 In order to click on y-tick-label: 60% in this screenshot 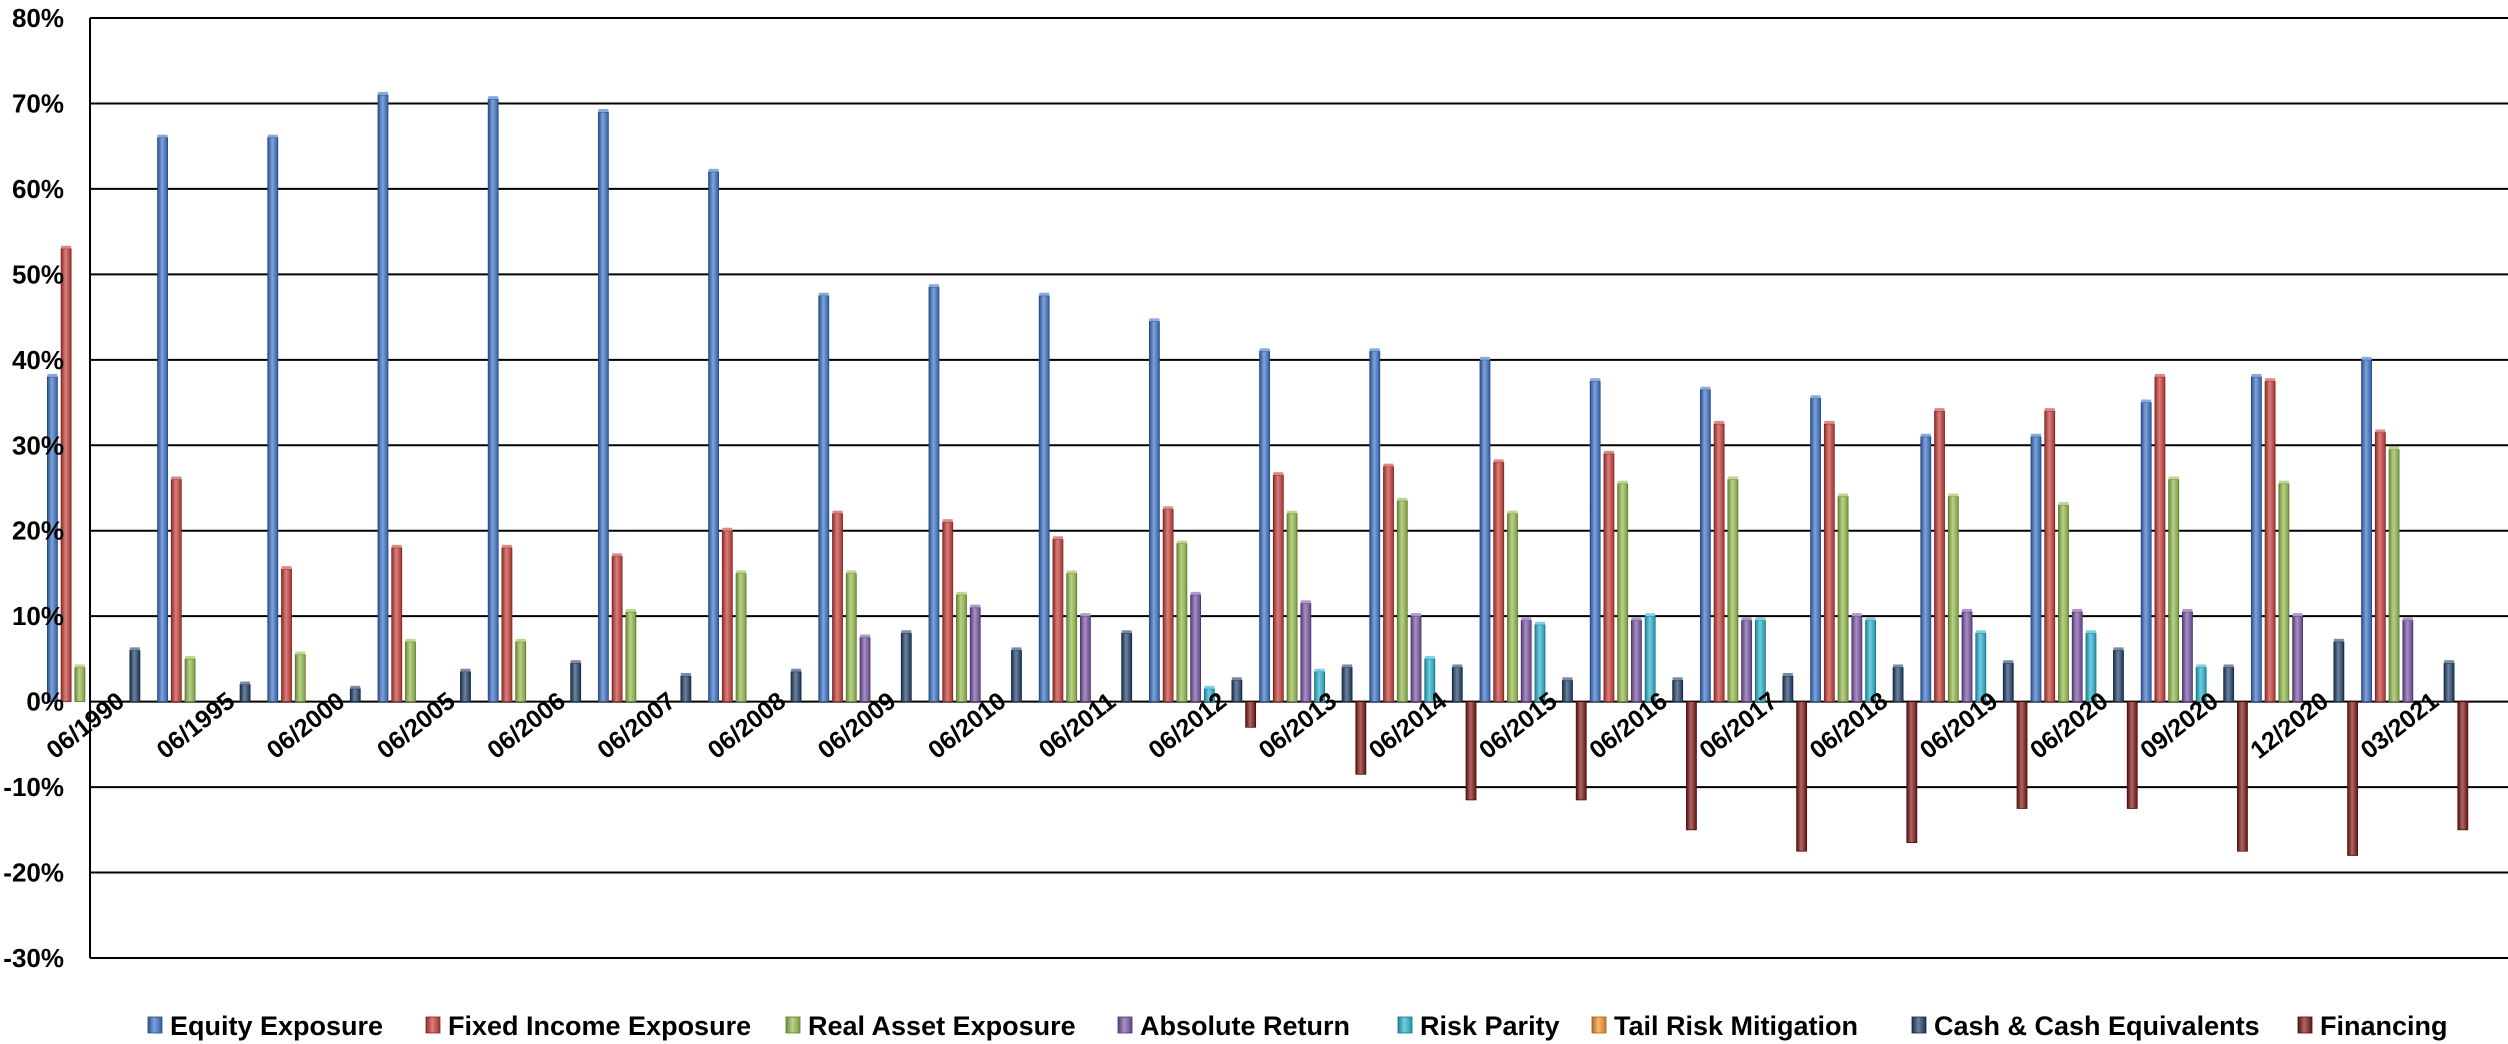, I will do `click(38, 189)`.